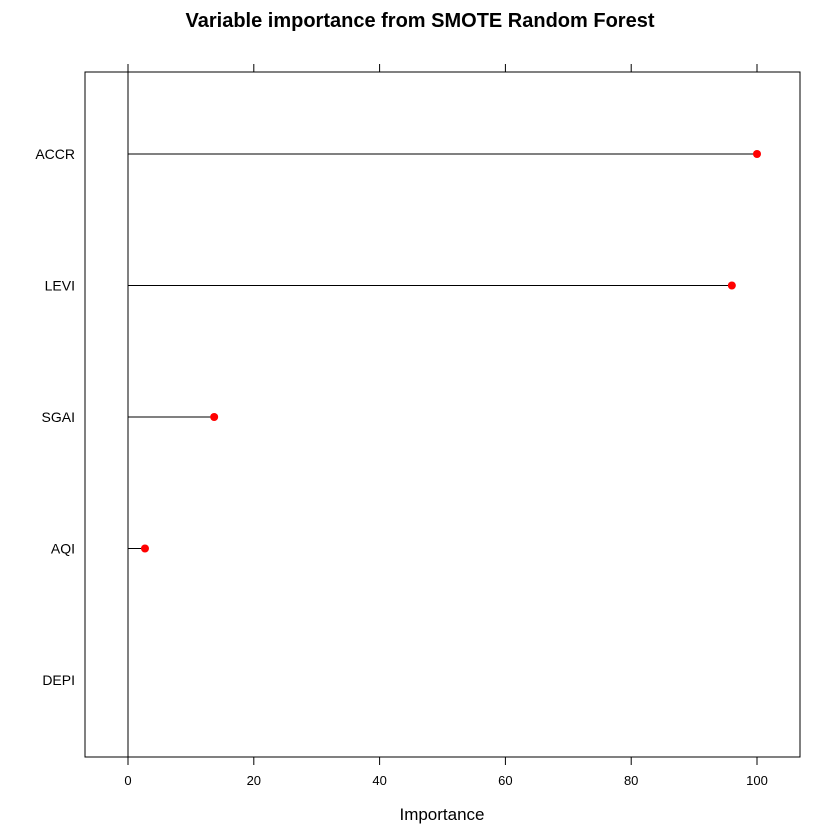 The height and width of the screenshot is (840, 840). What do you see at coordinates (144, 548) in the screenshot?
I see `importance-point-aqi` at bounding box center [144, 548].